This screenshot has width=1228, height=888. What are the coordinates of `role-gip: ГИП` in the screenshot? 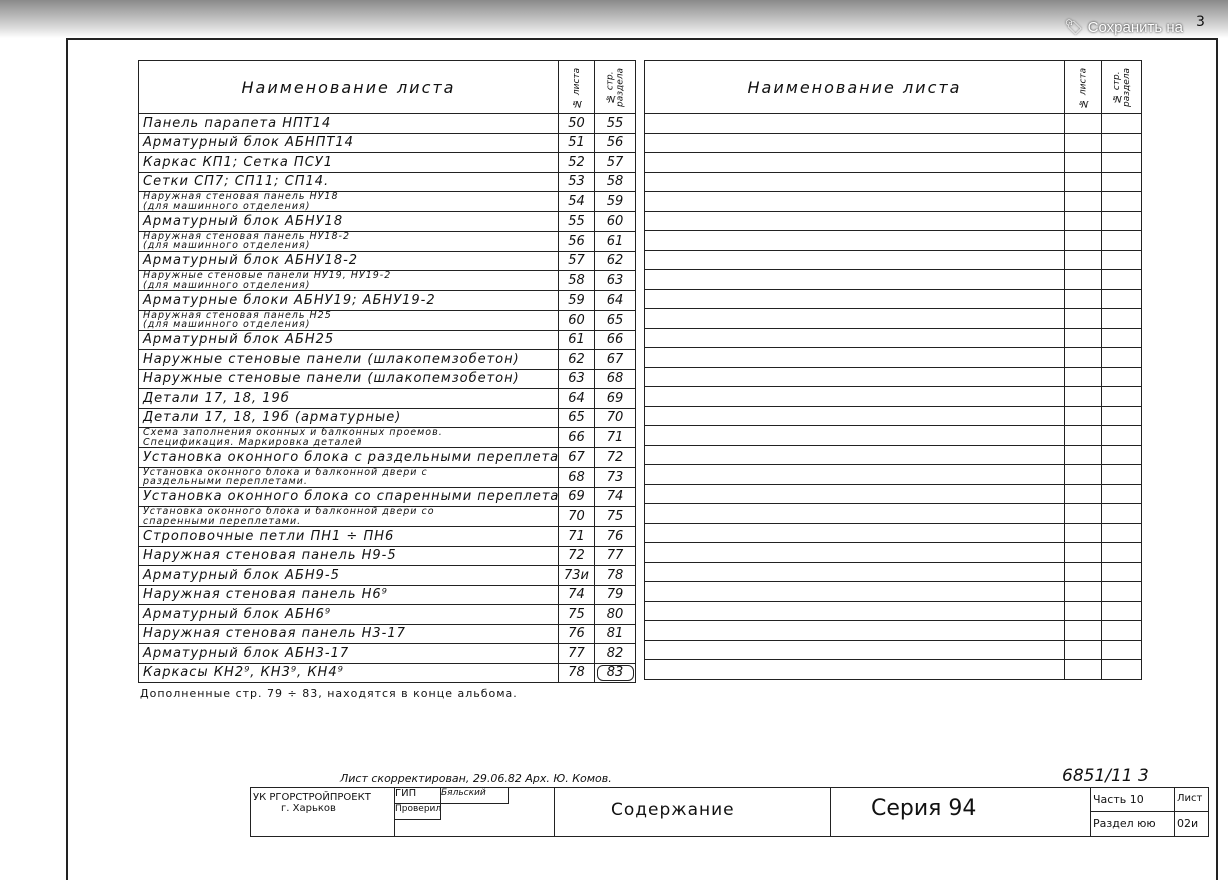 It's located at (418, 796).